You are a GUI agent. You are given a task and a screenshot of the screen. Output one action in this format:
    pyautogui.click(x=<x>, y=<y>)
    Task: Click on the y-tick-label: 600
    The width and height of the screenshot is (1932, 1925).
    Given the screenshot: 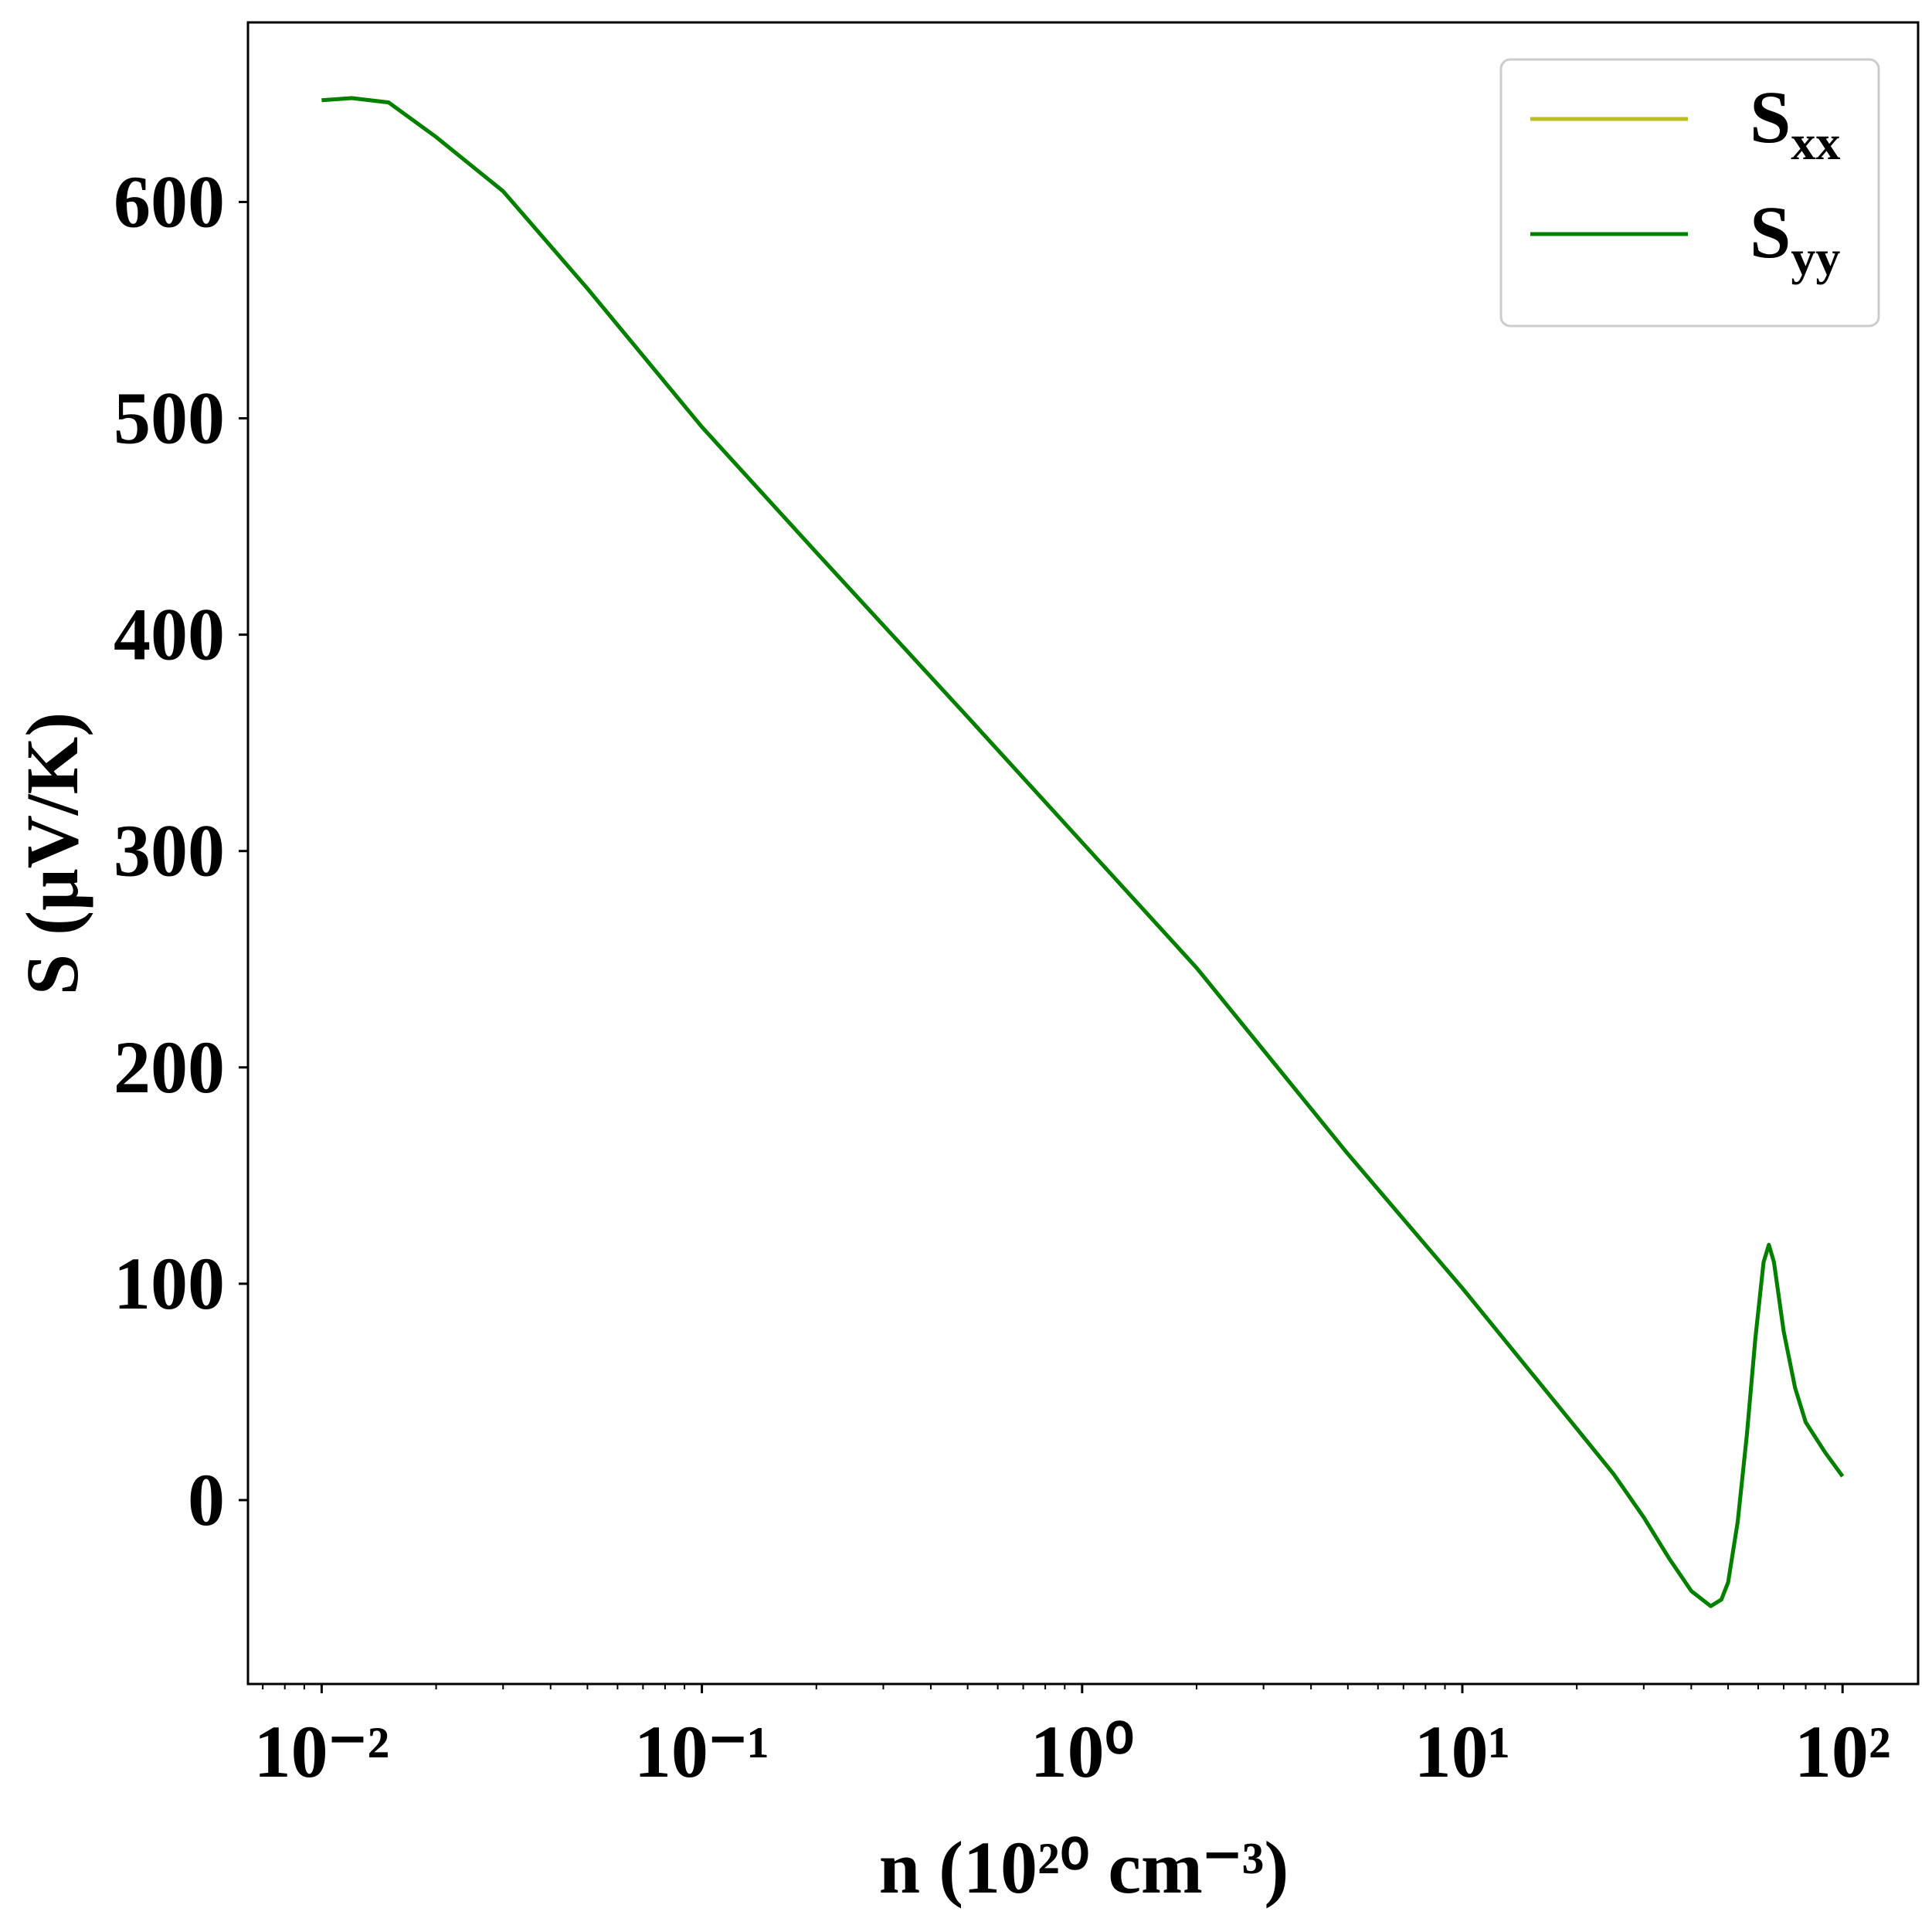 What is the action you would take?
    pyautogui.click(x=170, y=201)
    